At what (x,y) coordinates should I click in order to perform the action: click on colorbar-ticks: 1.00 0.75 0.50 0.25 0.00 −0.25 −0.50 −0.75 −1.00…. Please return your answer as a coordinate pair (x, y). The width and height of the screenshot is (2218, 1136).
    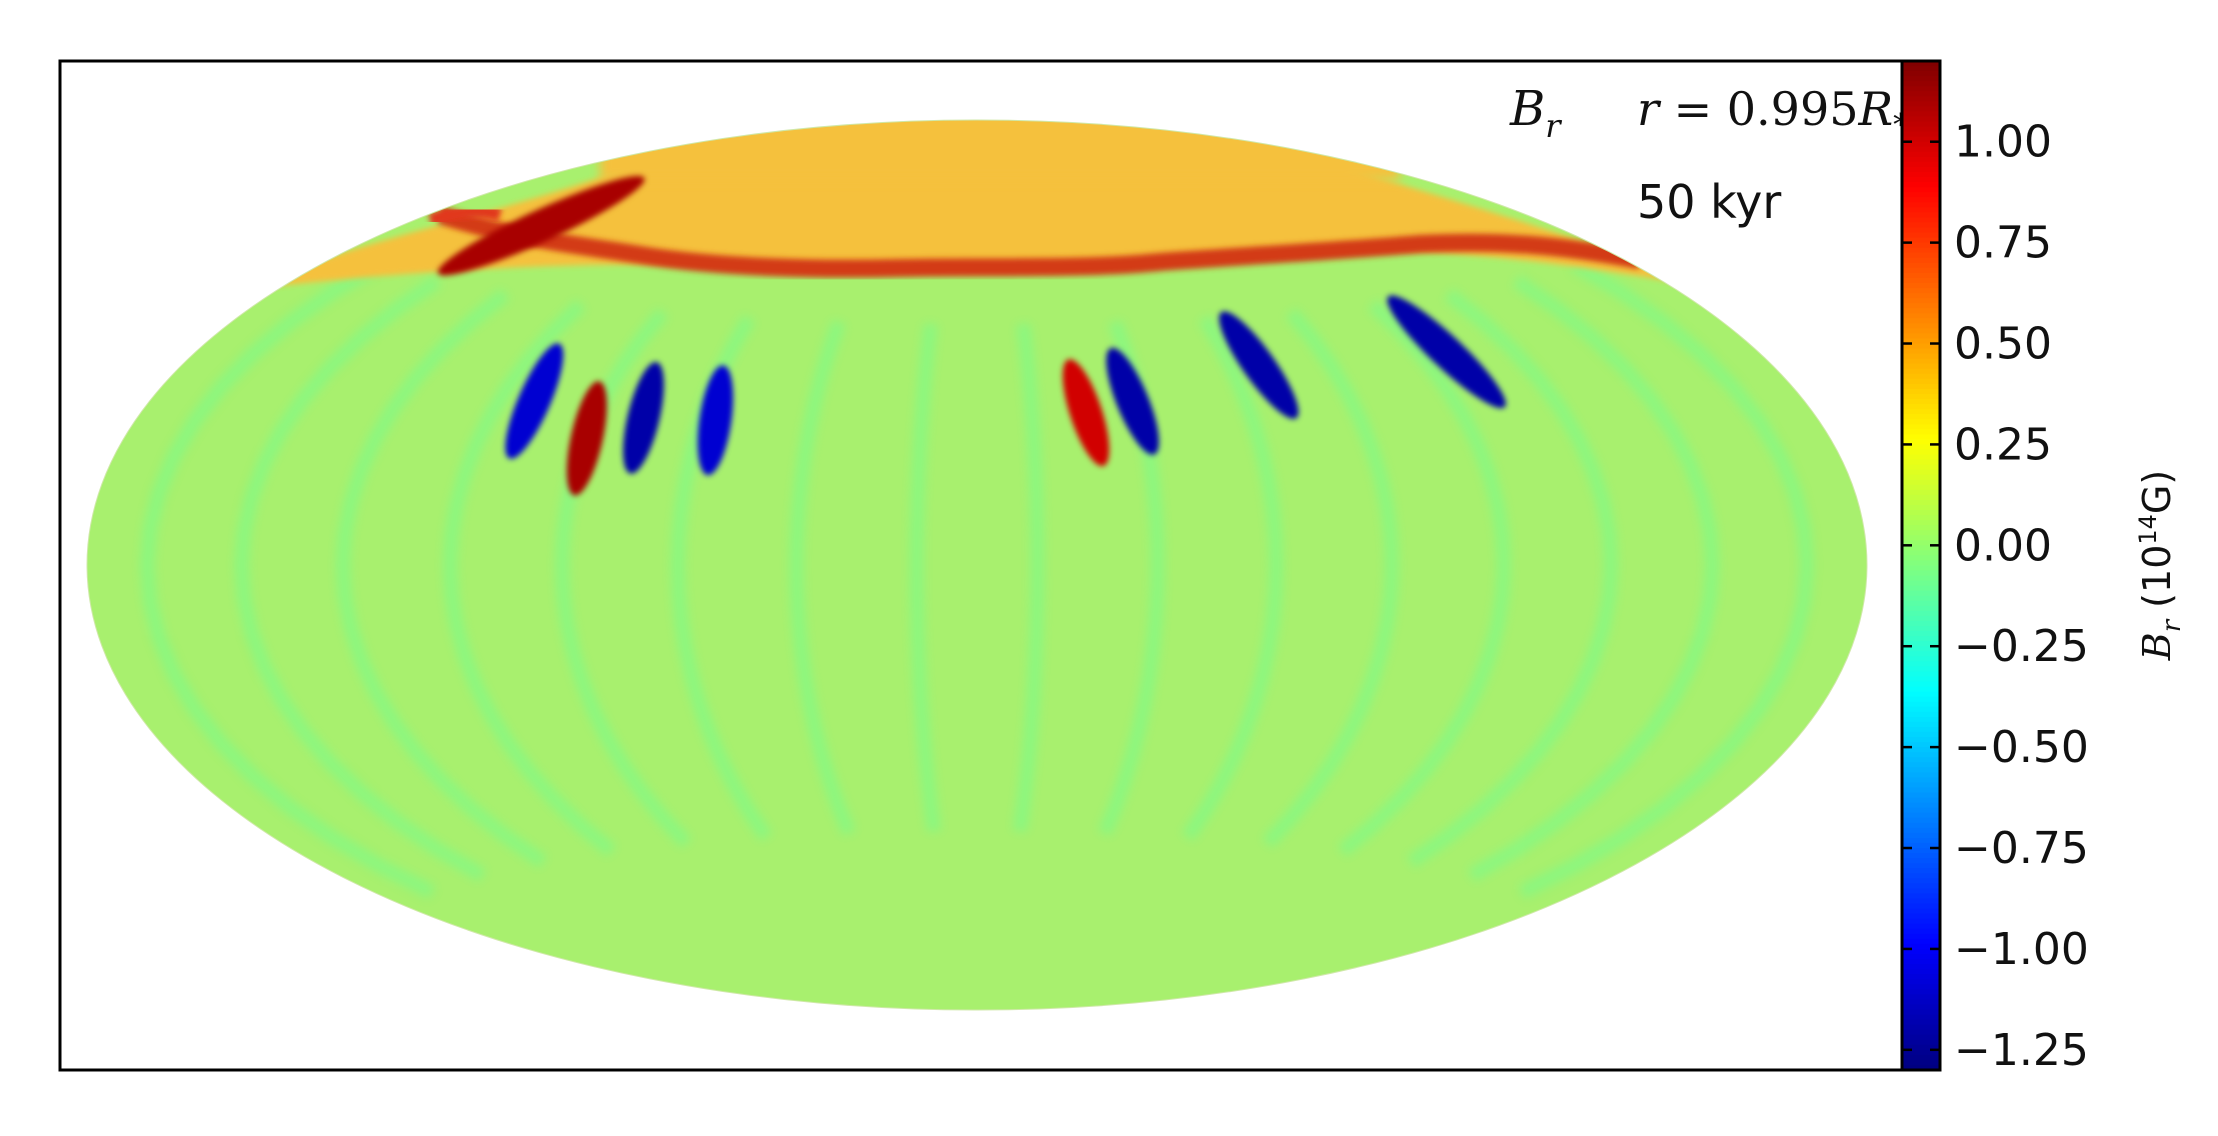
    Looking at the image, I should click on (1995, 596).